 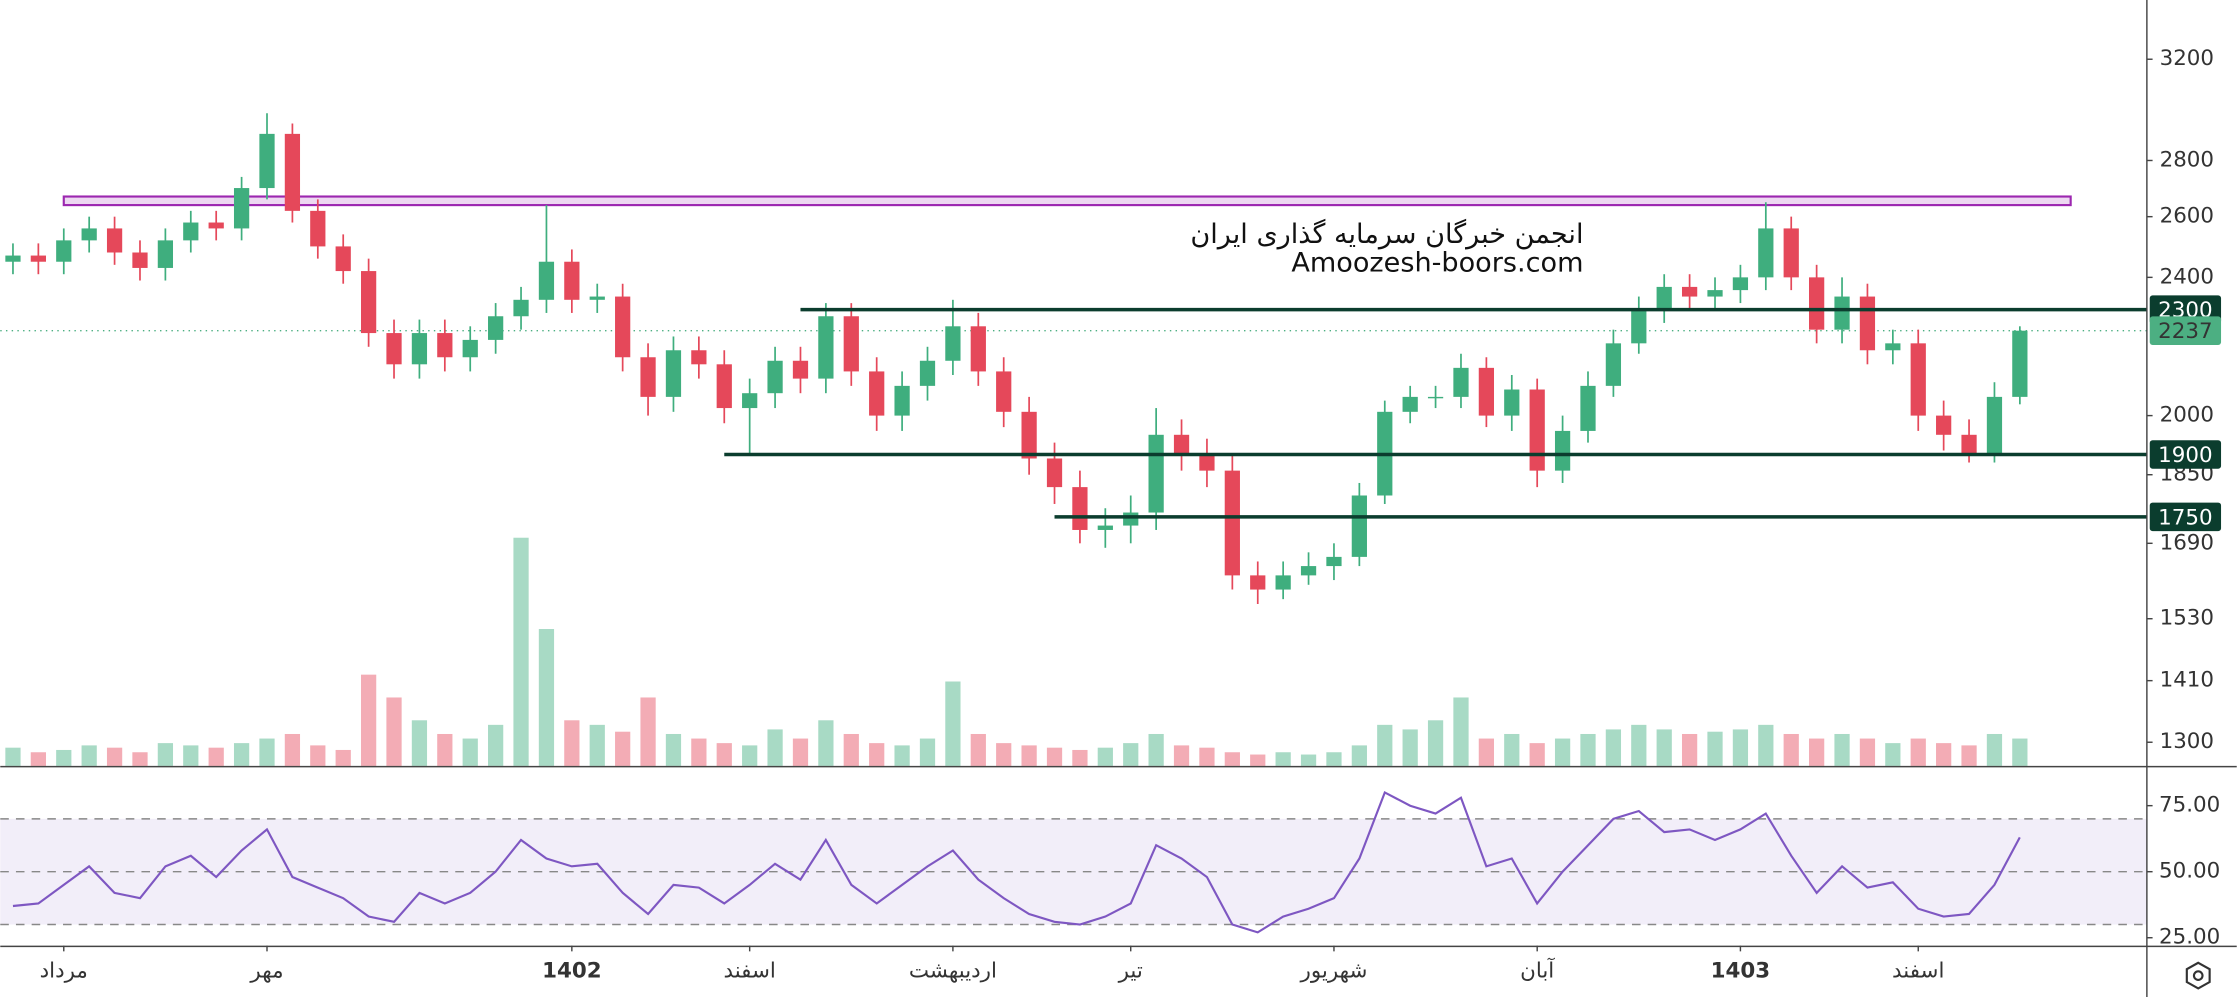 I want to click on last-price-box, so click(x=2185, y=330).